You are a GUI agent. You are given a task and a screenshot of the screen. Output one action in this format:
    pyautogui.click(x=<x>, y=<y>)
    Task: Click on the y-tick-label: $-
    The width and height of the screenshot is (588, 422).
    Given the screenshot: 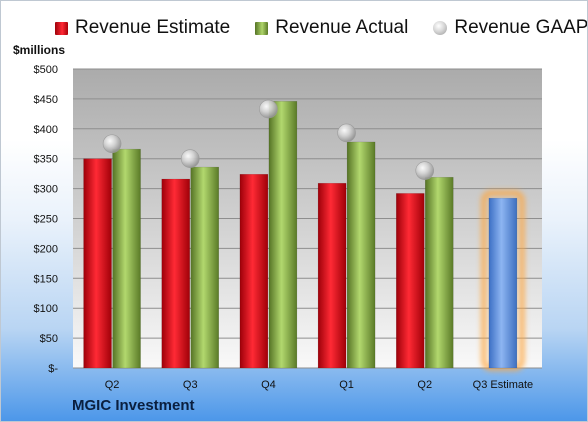 What is the action you would take?
    pyautogui.click(x=53, y=369)
    